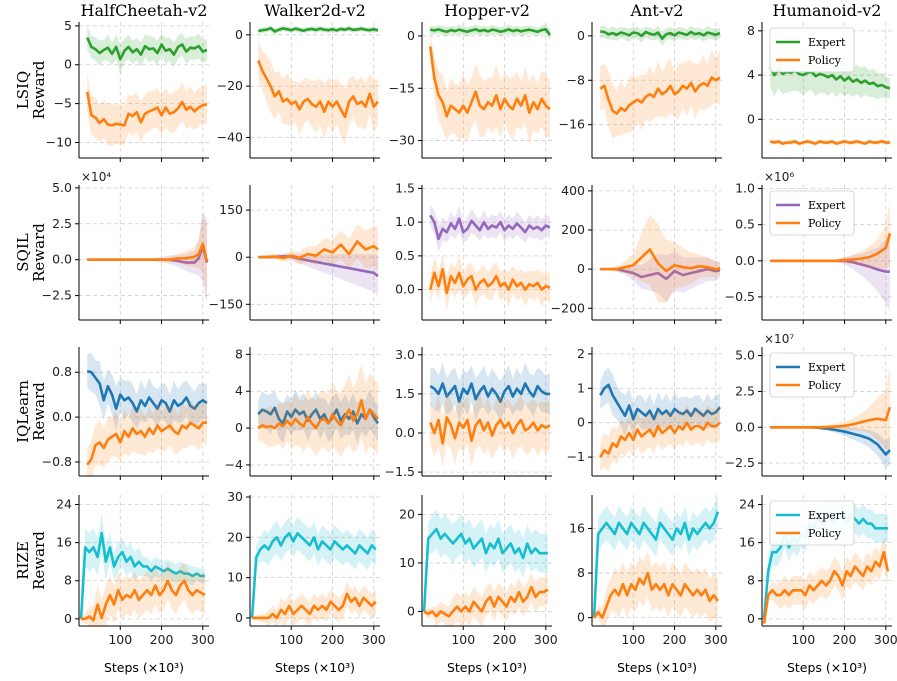  Describe the element at coordinates (581, 353) in the screenshot. I see `y-tick-label: 2` at that location.